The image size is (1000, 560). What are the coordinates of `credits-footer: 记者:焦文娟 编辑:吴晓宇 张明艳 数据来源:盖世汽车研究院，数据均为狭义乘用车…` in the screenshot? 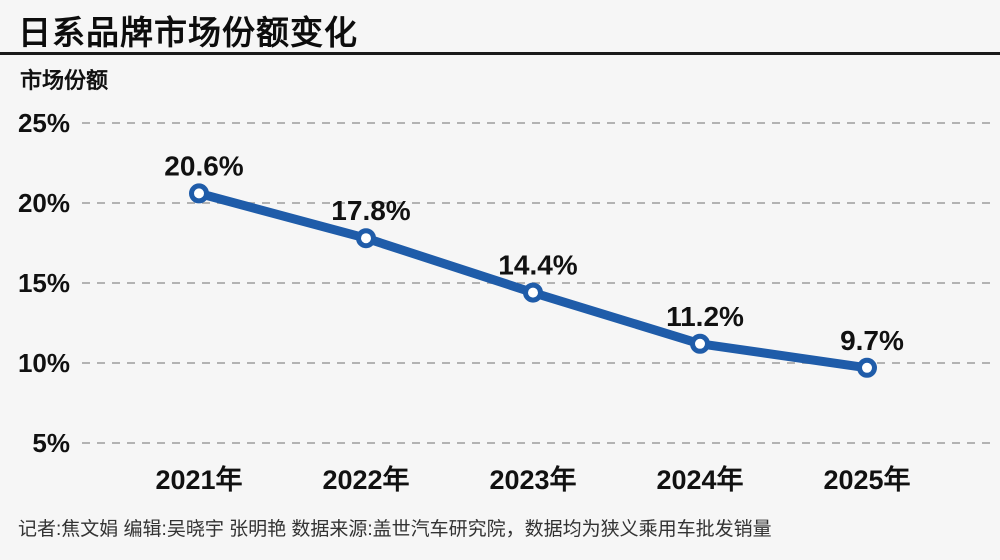 It's located at (395, 529).